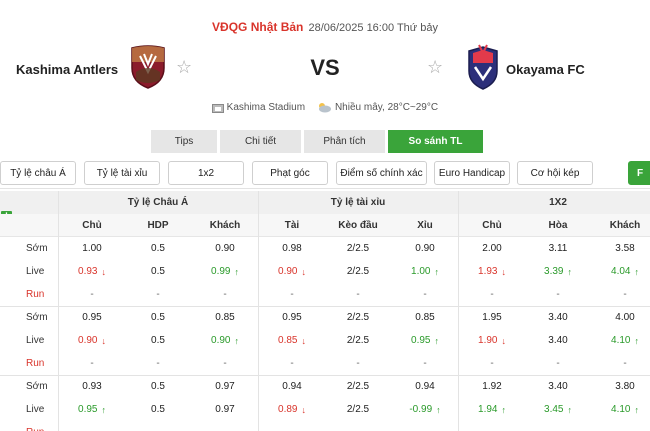  What do you see at coordinates (221, 271) in the screenshot?
I see `odds-value: 0.99` at bounding box center [221, 271].